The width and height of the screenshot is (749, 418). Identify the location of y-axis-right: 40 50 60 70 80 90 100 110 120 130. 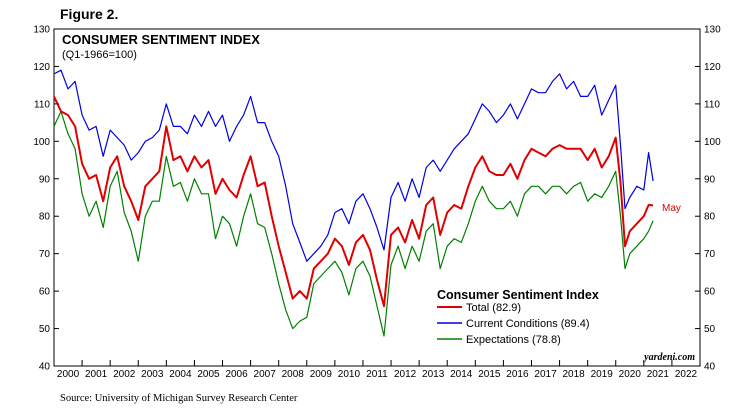
(708, 199).